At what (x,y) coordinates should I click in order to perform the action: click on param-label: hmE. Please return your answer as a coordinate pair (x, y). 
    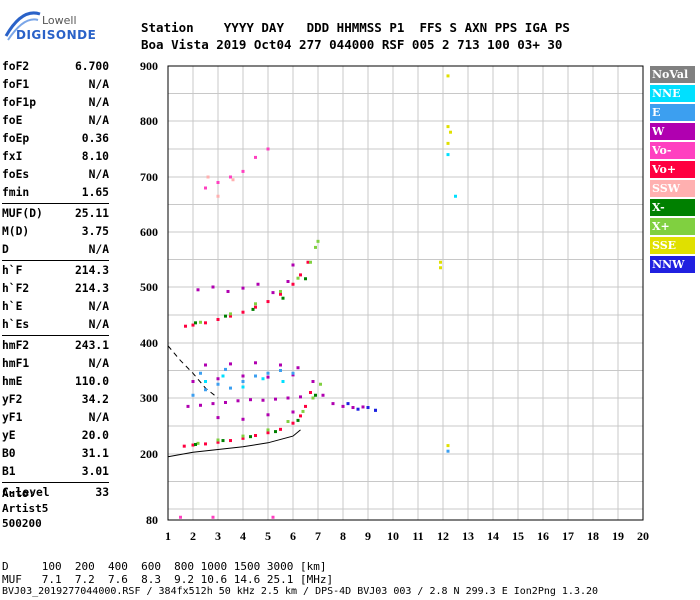
    Looking at the image, I should click on (12, 381).